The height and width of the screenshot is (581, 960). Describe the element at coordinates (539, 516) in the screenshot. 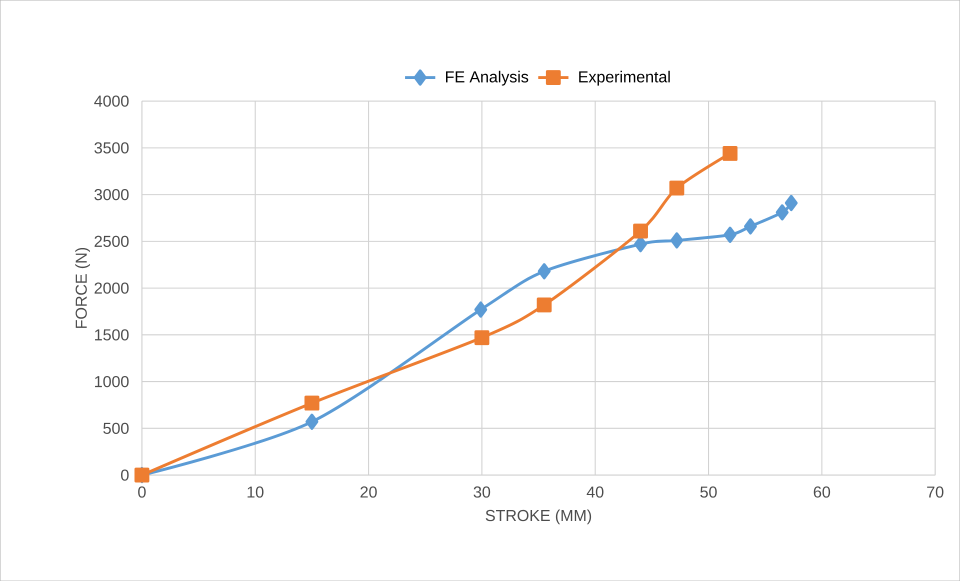

I see `x-axis-title: STROKE (MM)` at that location.